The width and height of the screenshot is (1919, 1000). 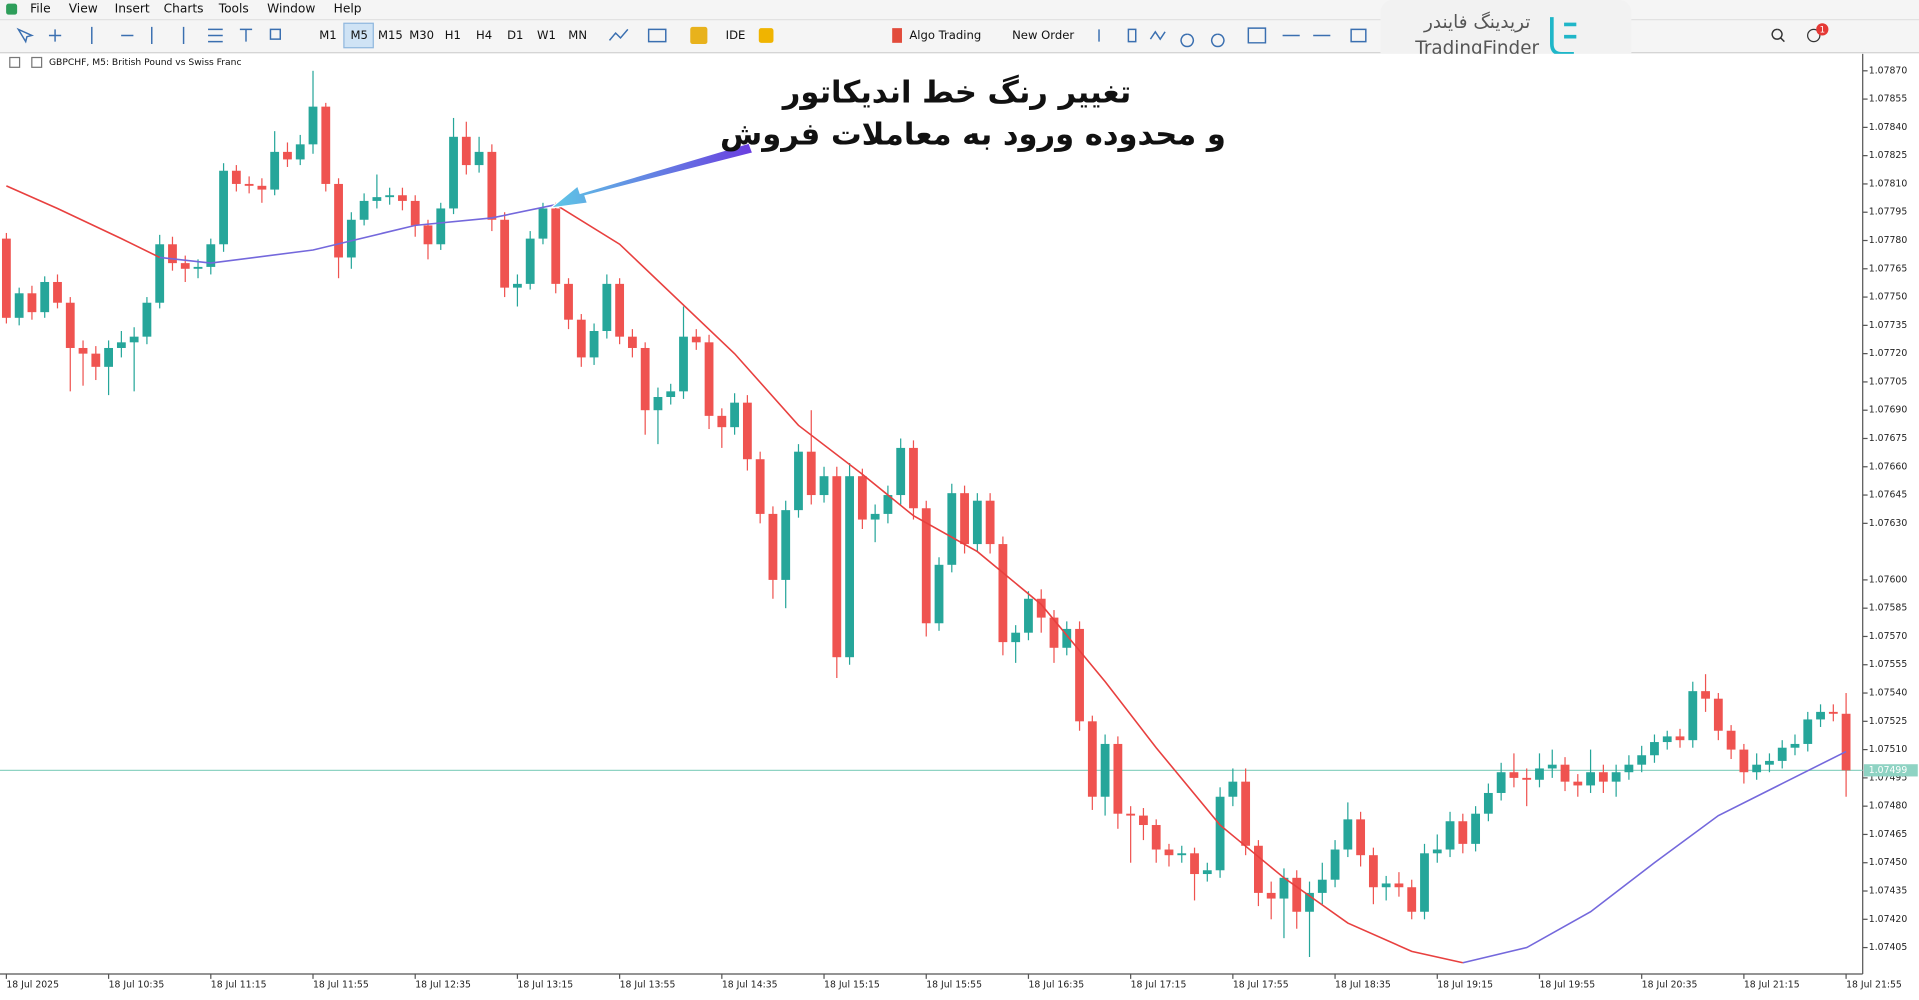 What do you see at coordinates (1822, 29) in the screenshot?
I see `badge` at bounding box center [1822, 29].